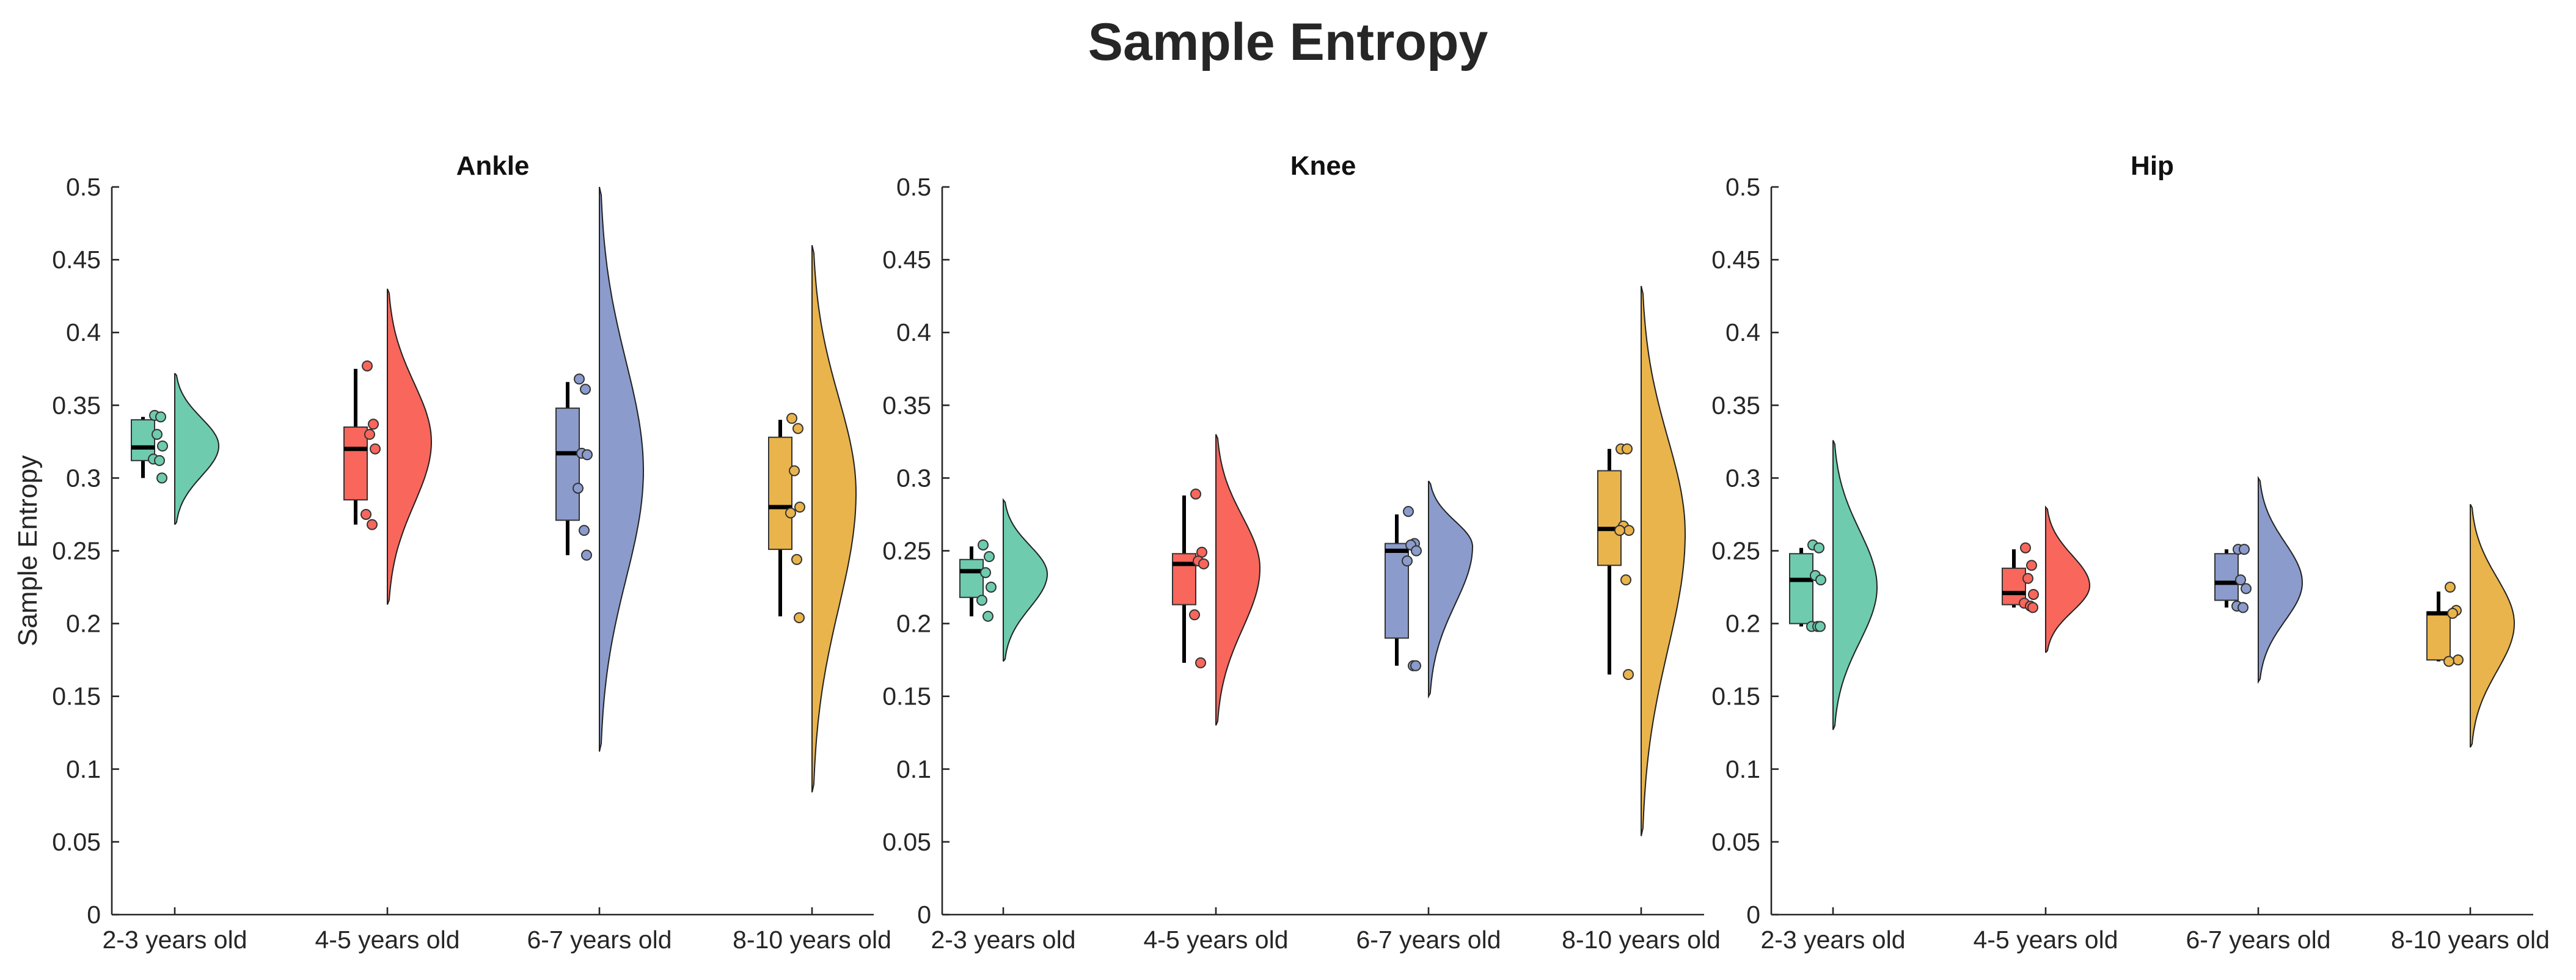 The width and height of the screenshot is (2576, 980). What do you see at coordinates (567, 464) in the screenshot?
I see `box-ankle-6-7-years-old` at bounding box center [567, 464].